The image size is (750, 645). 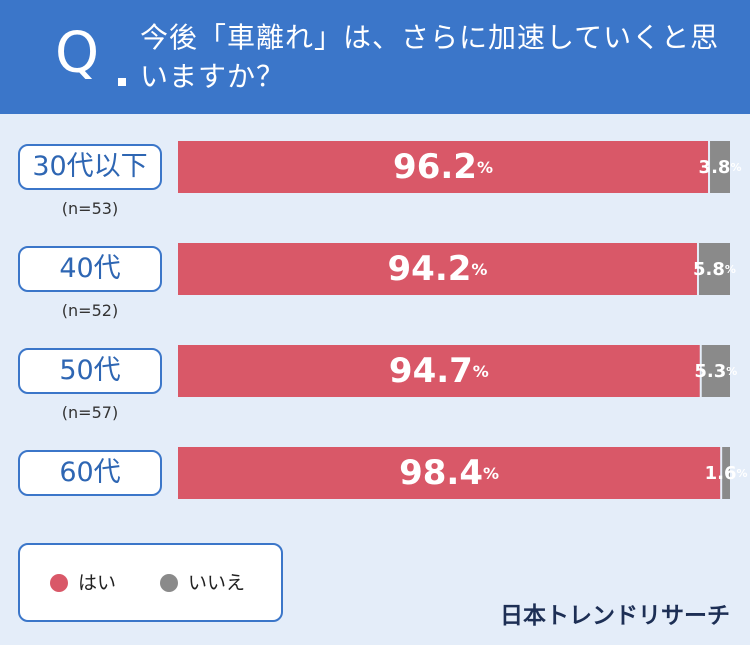 I want to click on q-dot, so click(x=122, y=82).